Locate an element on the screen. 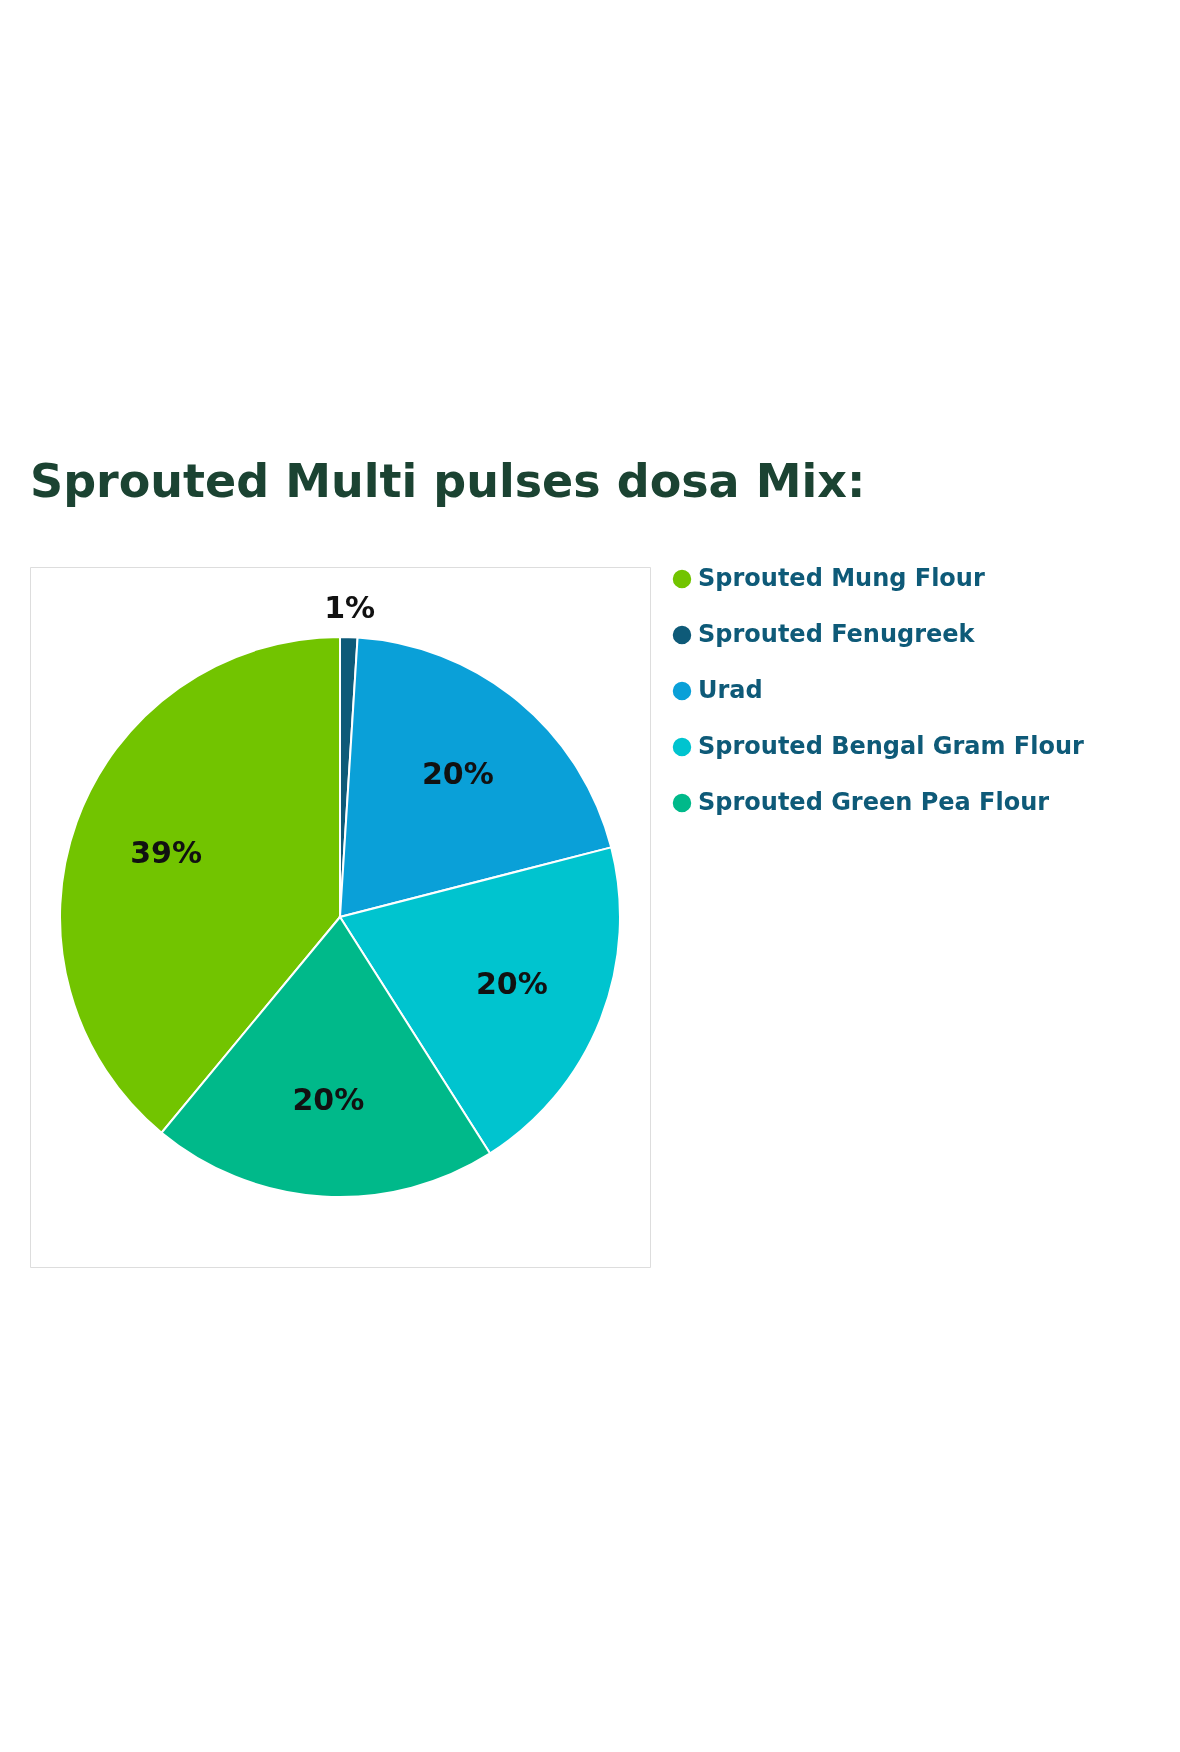  legend-label: Sprouted Bengal Gram Flour is located at coordinates (891, 746).